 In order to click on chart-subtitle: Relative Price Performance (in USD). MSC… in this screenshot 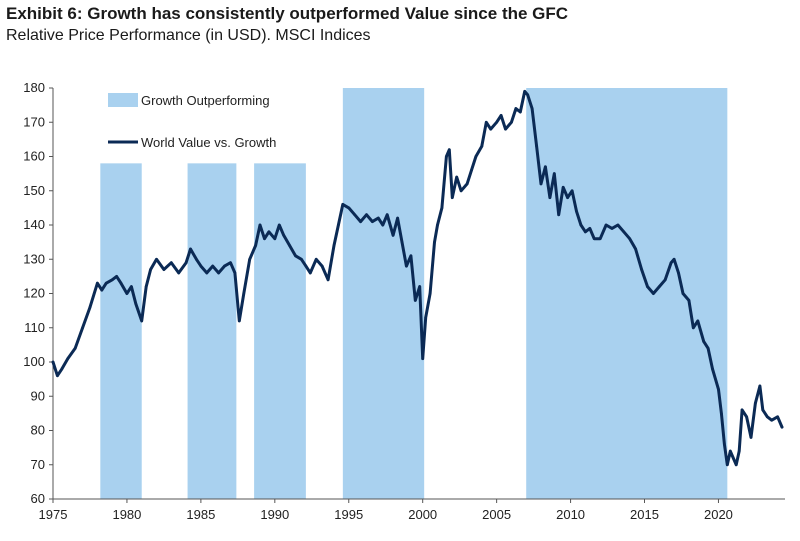, I will do `click(188, 35)`.